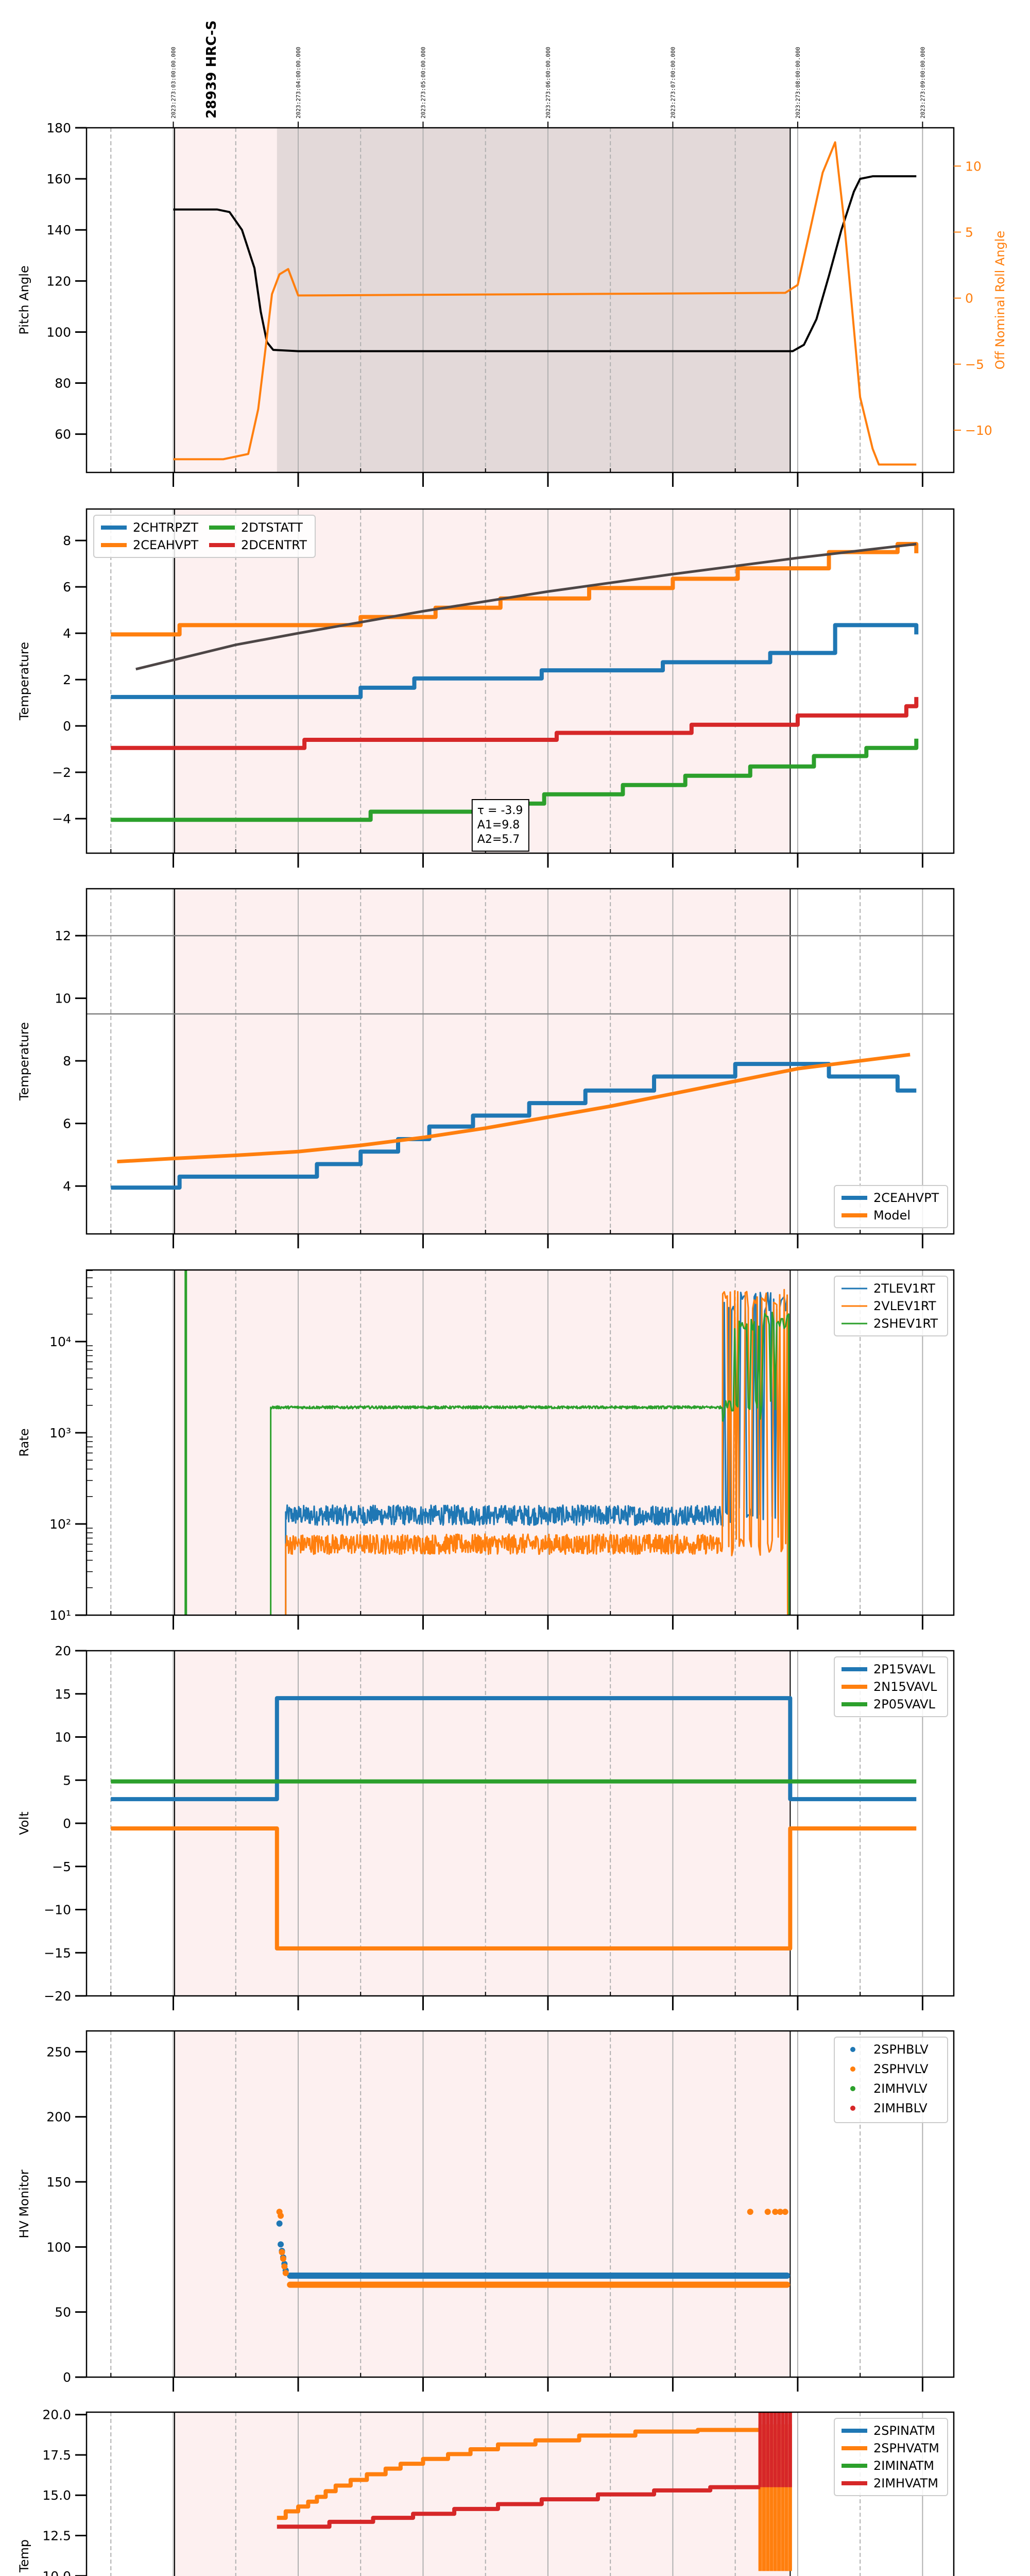 This screenshot has width=1030, height=2576. I want to click on series-2tlev1rt-line, so click(537, 1453).